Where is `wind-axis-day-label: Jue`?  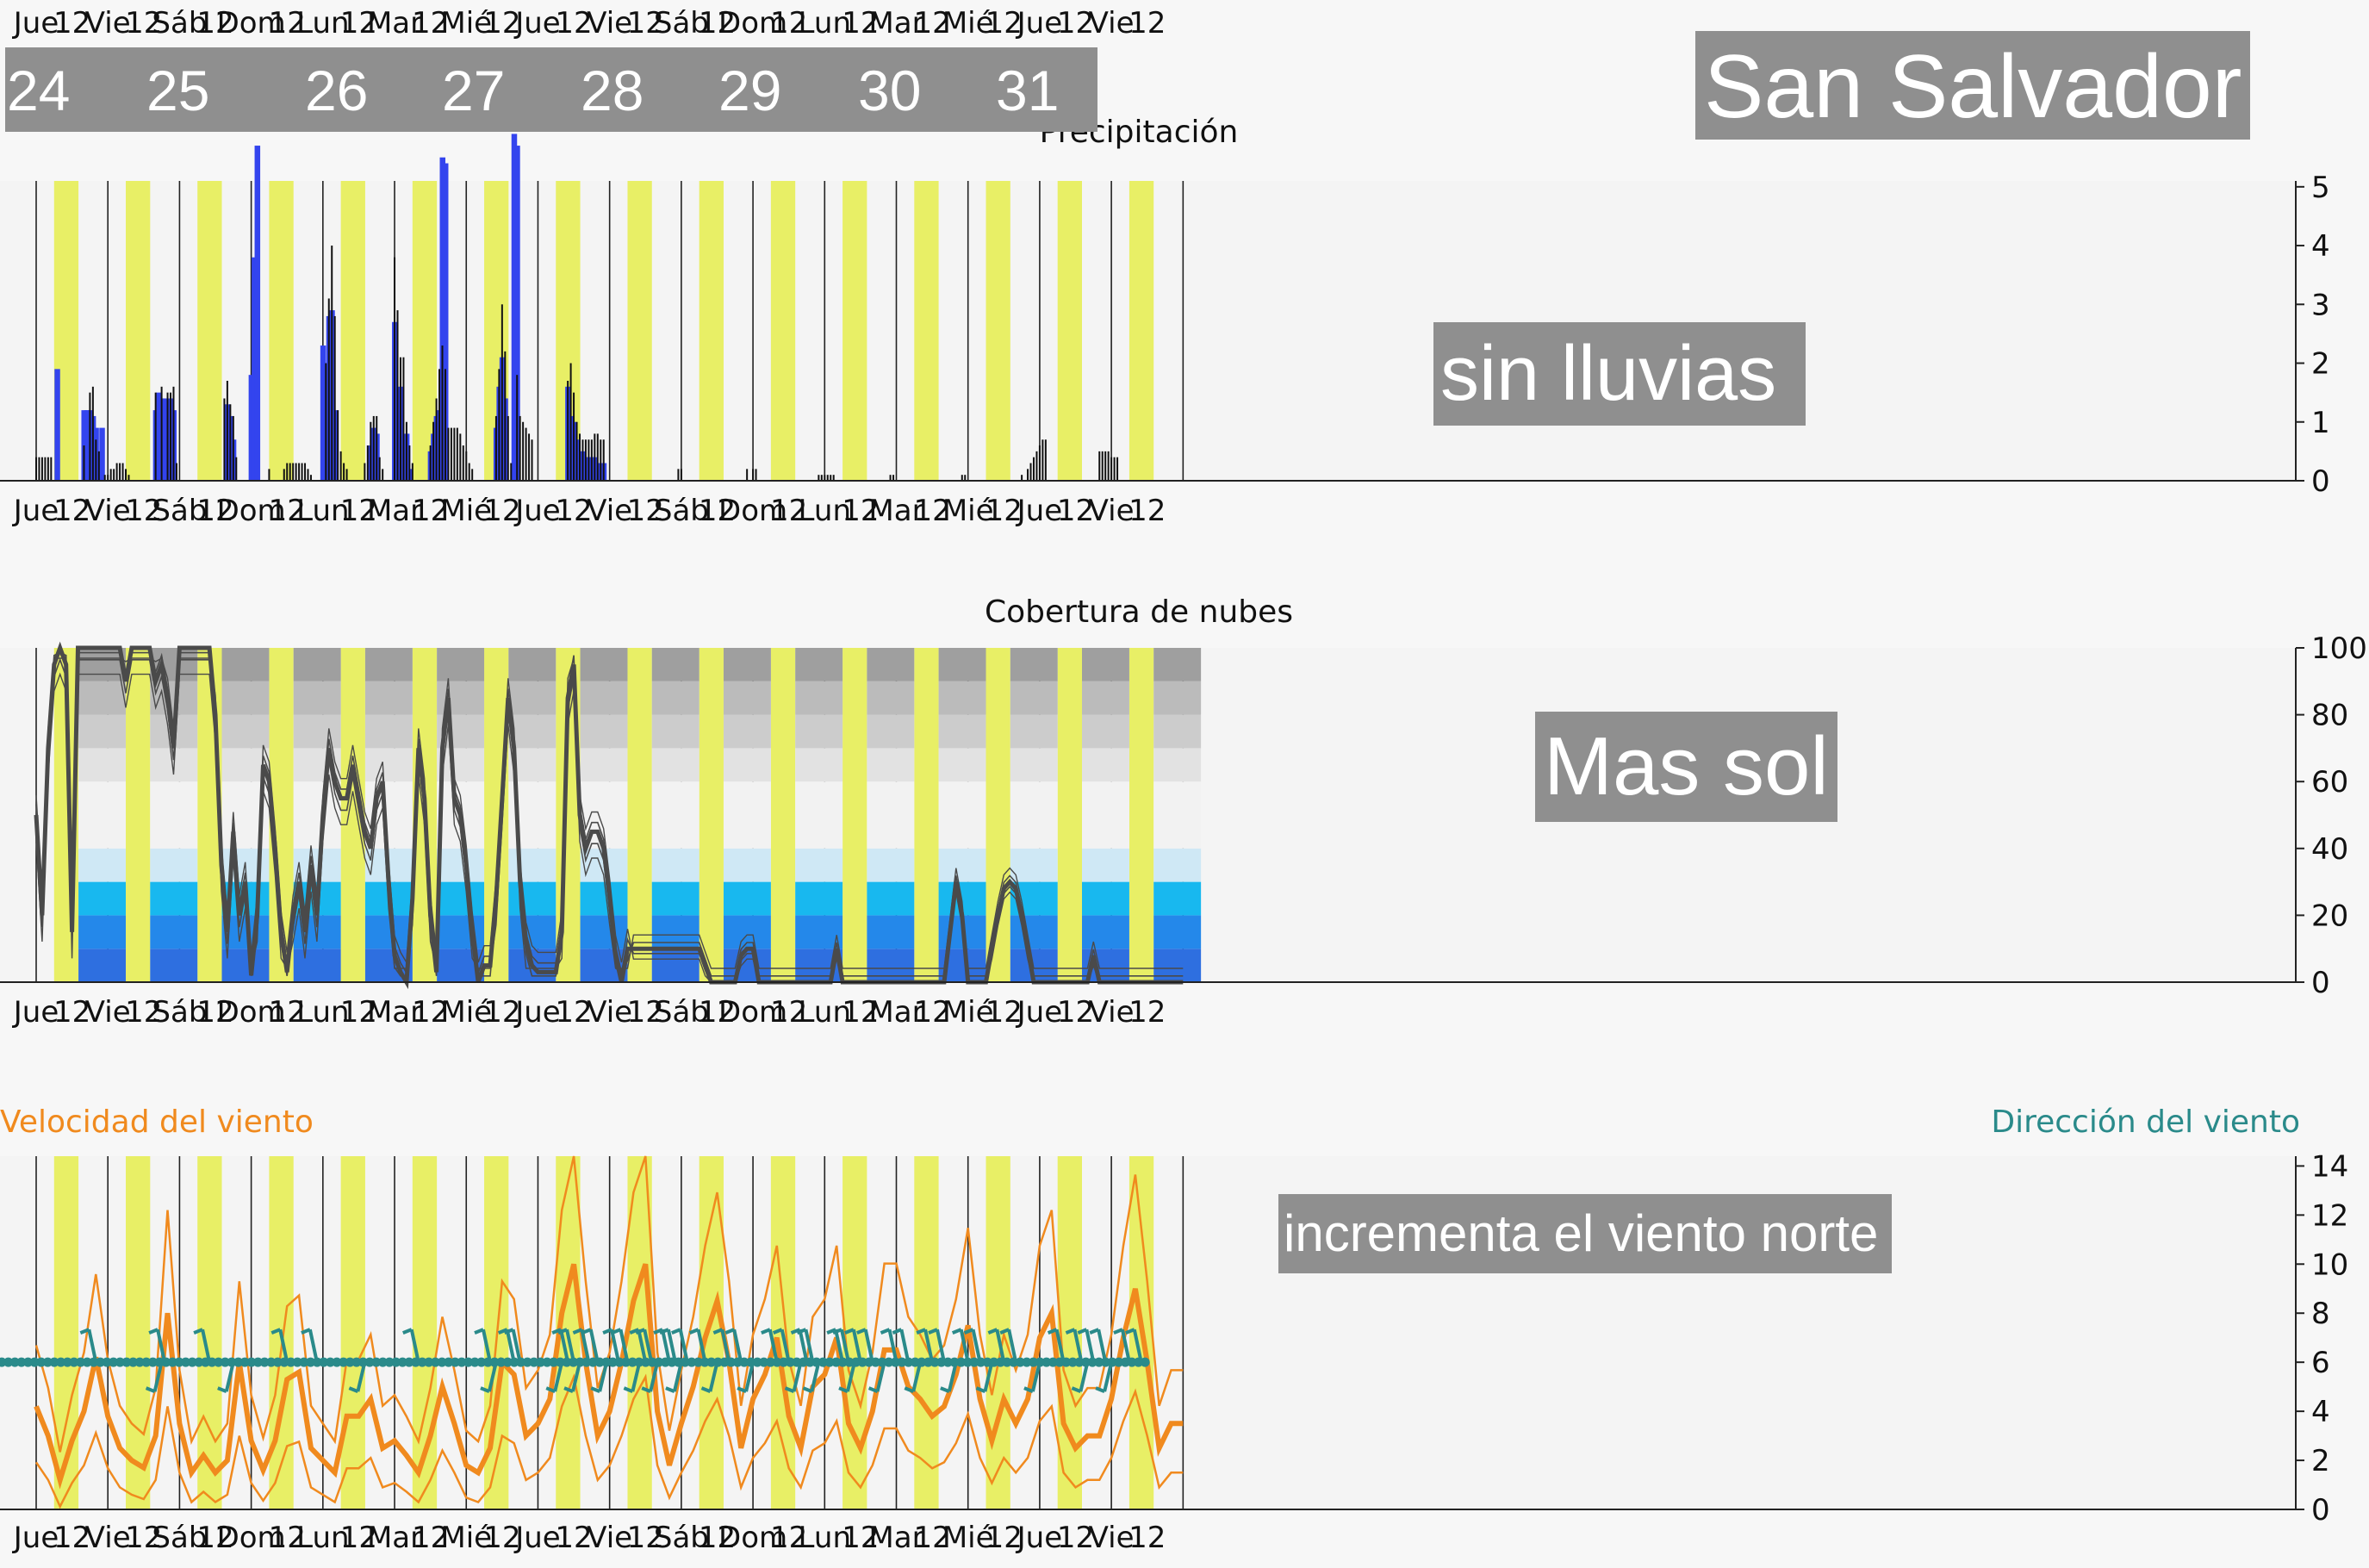
wind-axis-day-label: Jue is located at coordinates (35, 1538).